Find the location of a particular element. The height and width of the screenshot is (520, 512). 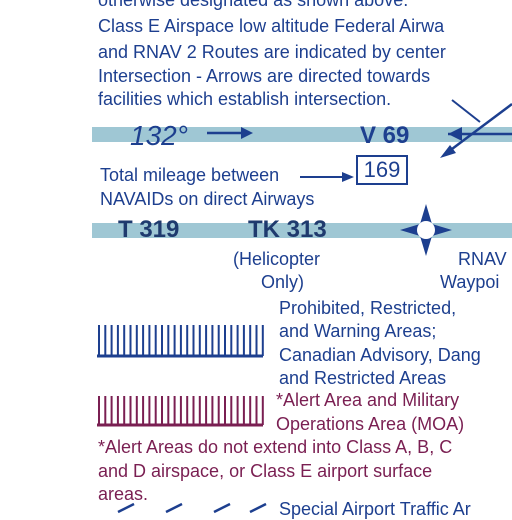

sata-boundary-icon is located at coordinates (190, 506).